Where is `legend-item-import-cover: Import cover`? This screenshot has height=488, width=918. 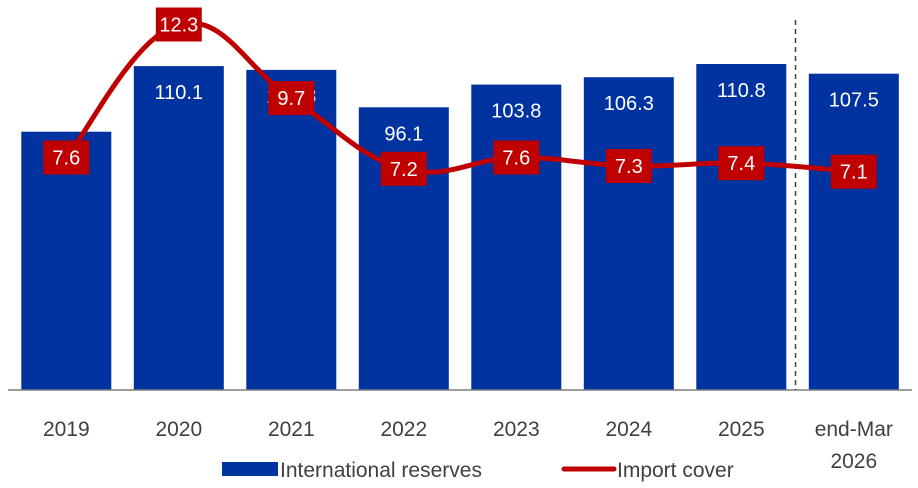 legend-item-import-cover: Import cover is located at coordinates (647, 470).